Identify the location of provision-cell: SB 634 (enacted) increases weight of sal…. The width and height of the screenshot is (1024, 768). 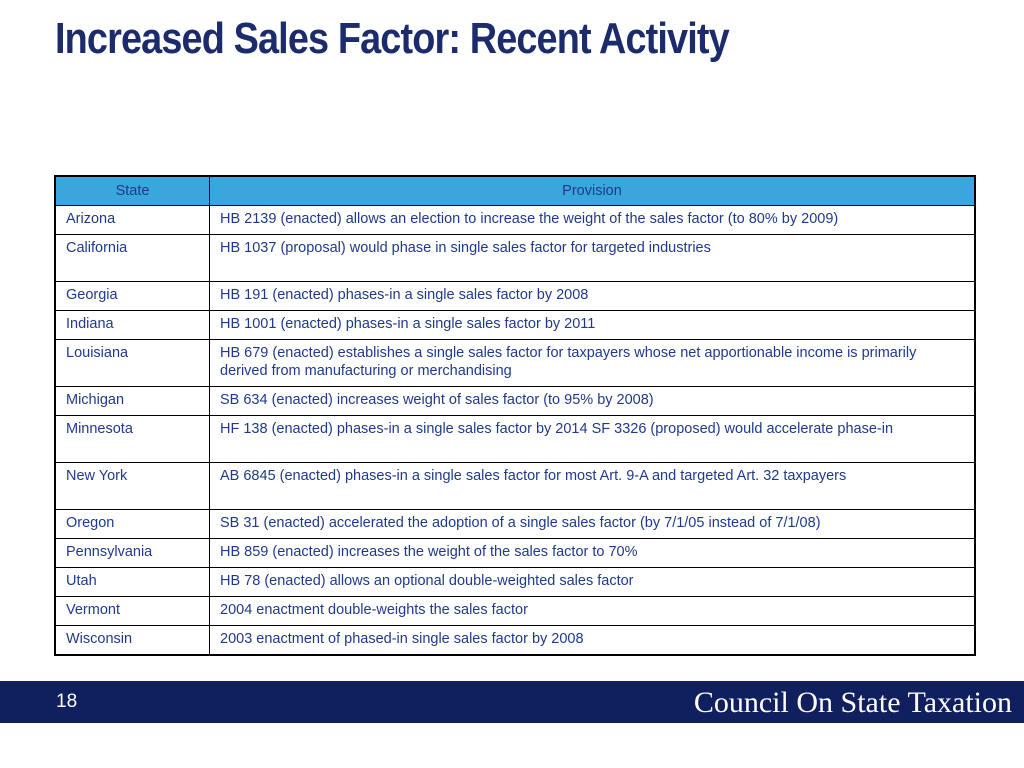
(592, 401).